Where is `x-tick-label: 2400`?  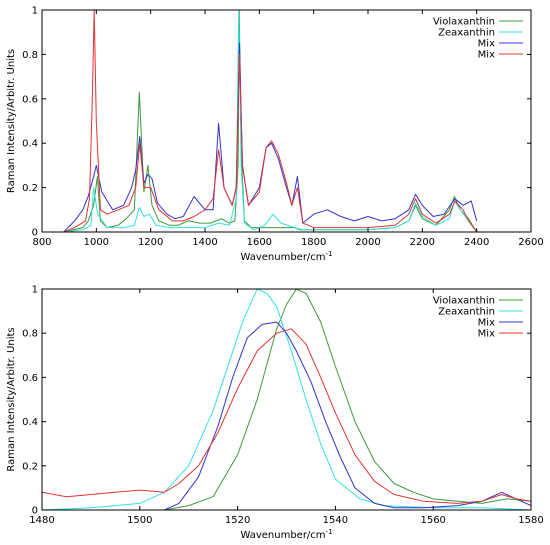
x-tick-label: 2400 is located at coordinates (476, 242).